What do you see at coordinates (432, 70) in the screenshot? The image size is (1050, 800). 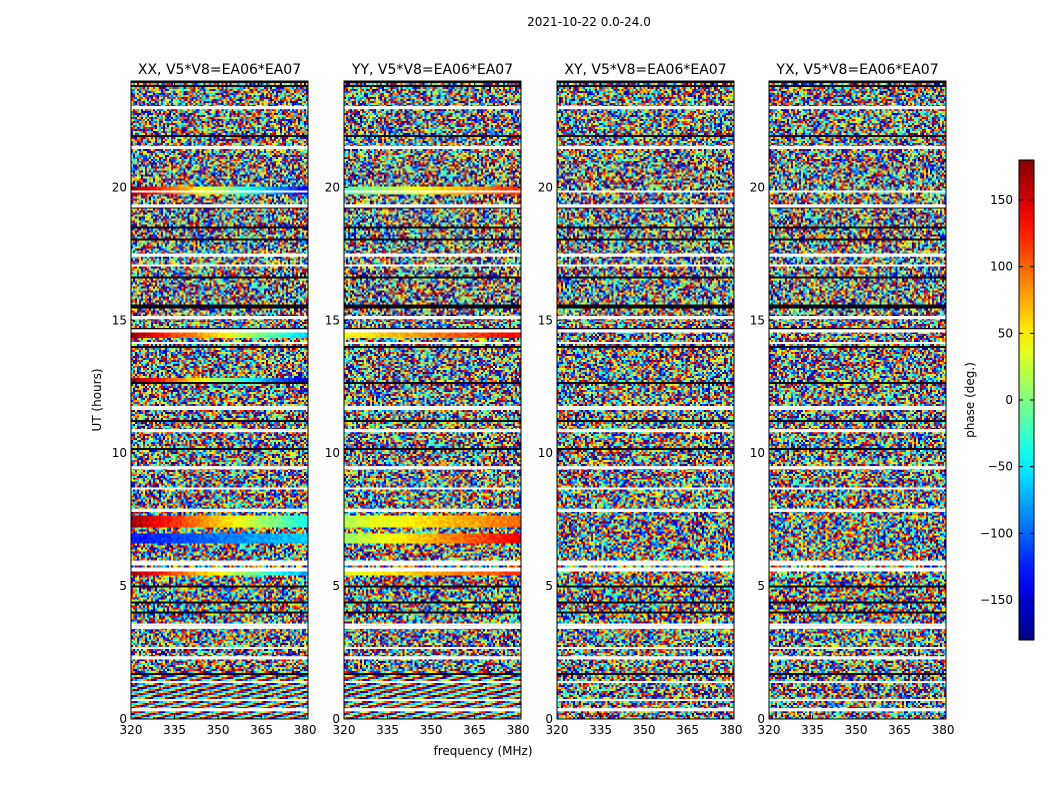 I see `panel-title: YY, V5*V8=EA06*EA07` at bounding box center [432, 70].